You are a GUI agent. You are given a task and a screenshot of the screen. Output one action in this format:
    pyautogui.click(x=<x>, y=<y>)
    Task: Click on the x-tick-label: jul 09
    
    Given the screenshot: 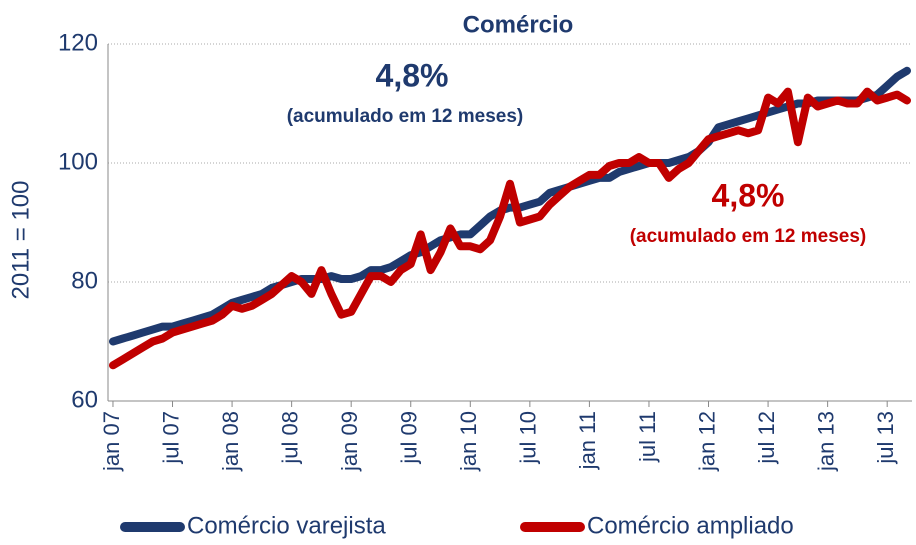 What is the action you would take?
    pyautogui.click(x=409, y=438)
    